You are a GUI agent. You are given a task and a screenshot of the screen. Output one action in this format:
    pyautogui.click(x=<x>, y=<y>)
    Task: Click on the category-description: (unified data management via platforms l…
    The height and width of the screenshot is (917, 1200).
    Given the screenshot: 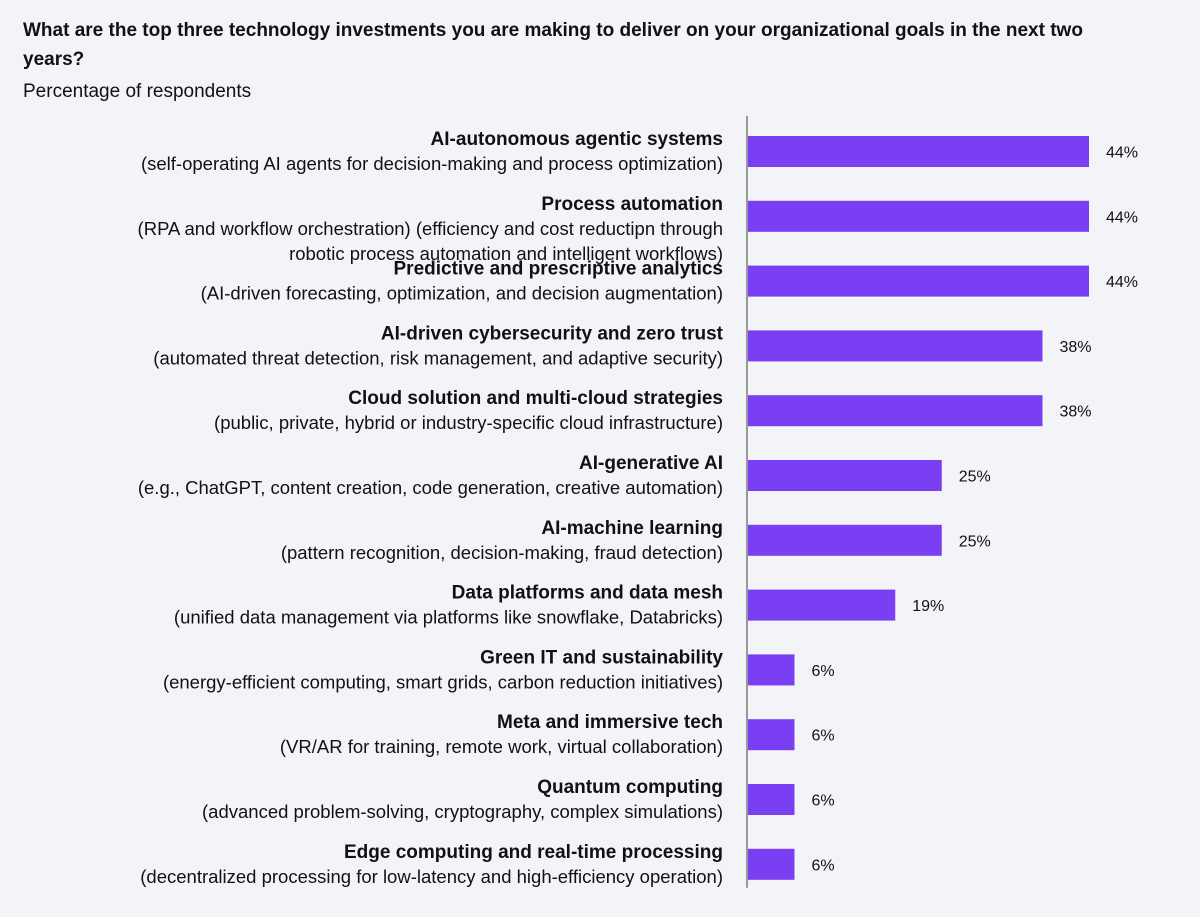 What is the action you would take?
    pyautogui.click(x=448, y=617)
    